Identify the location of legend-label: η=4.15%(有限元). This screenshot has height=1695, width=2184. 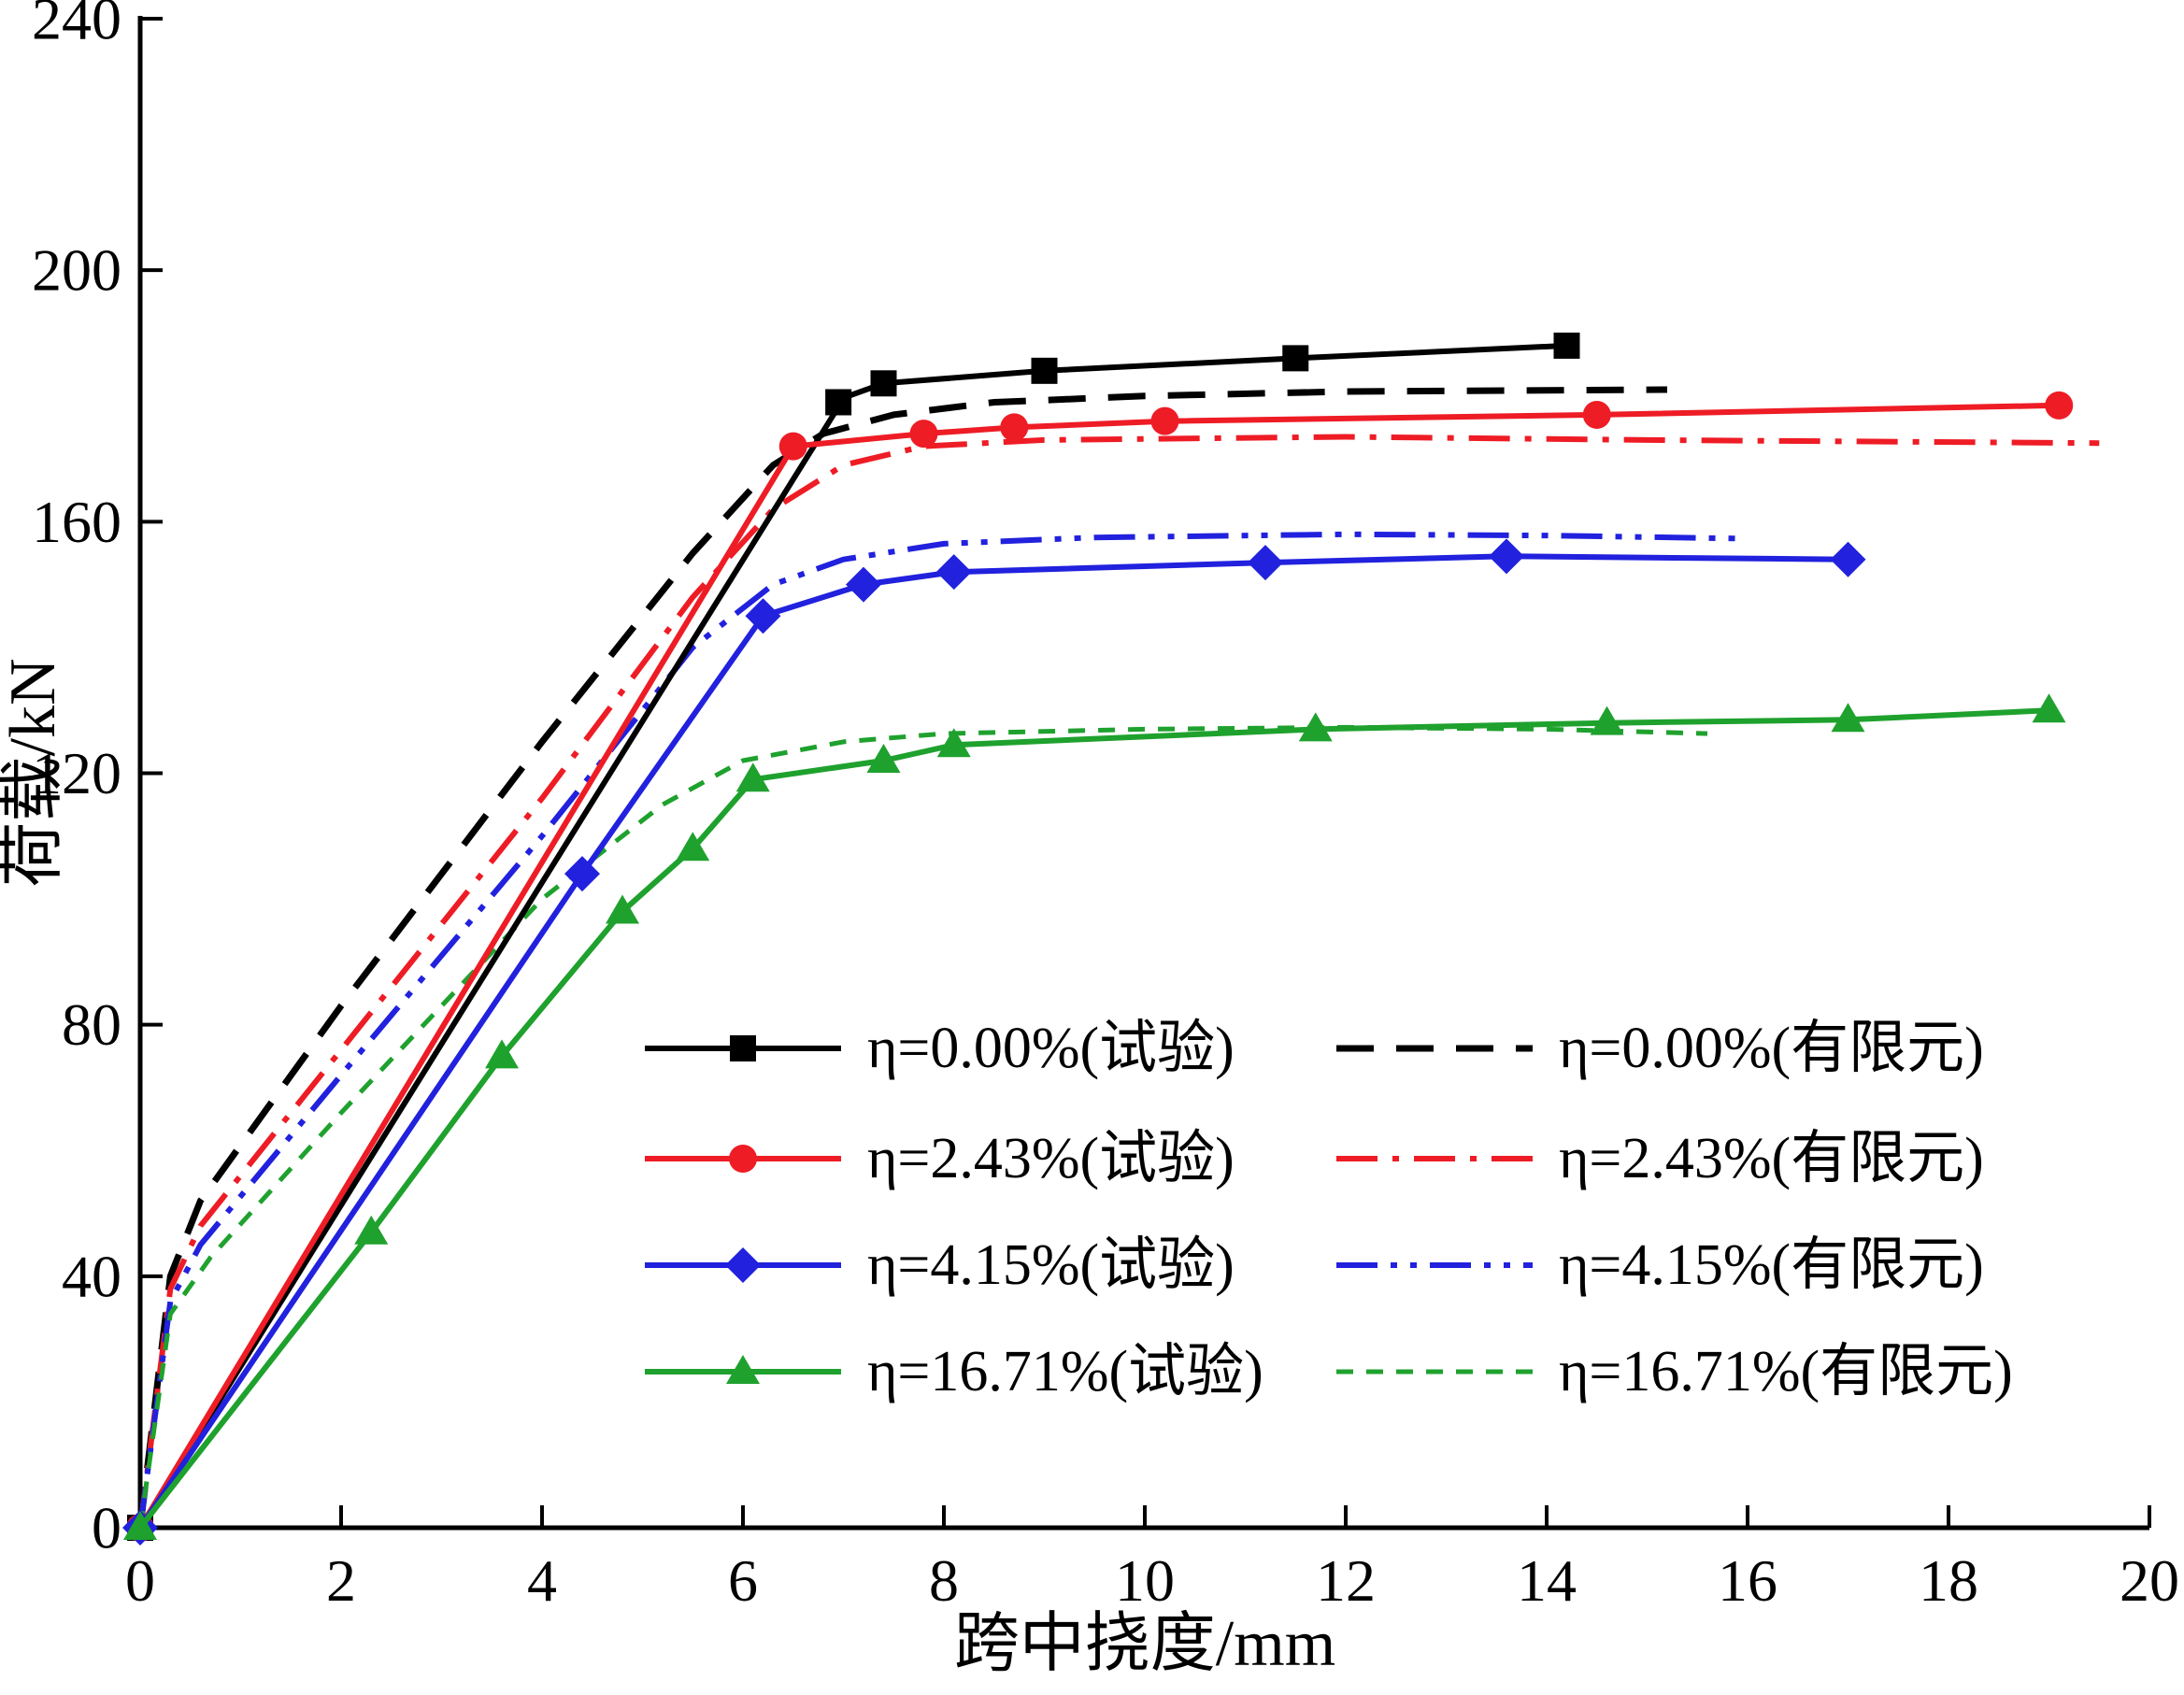
(1771, 1265).